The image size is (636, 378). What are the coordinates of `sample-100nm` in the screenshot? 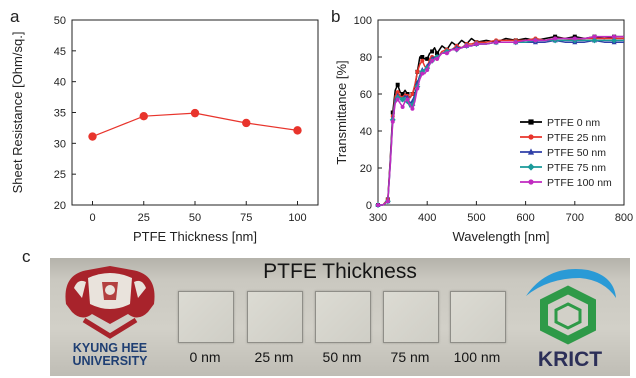 It's located at (478, 317).